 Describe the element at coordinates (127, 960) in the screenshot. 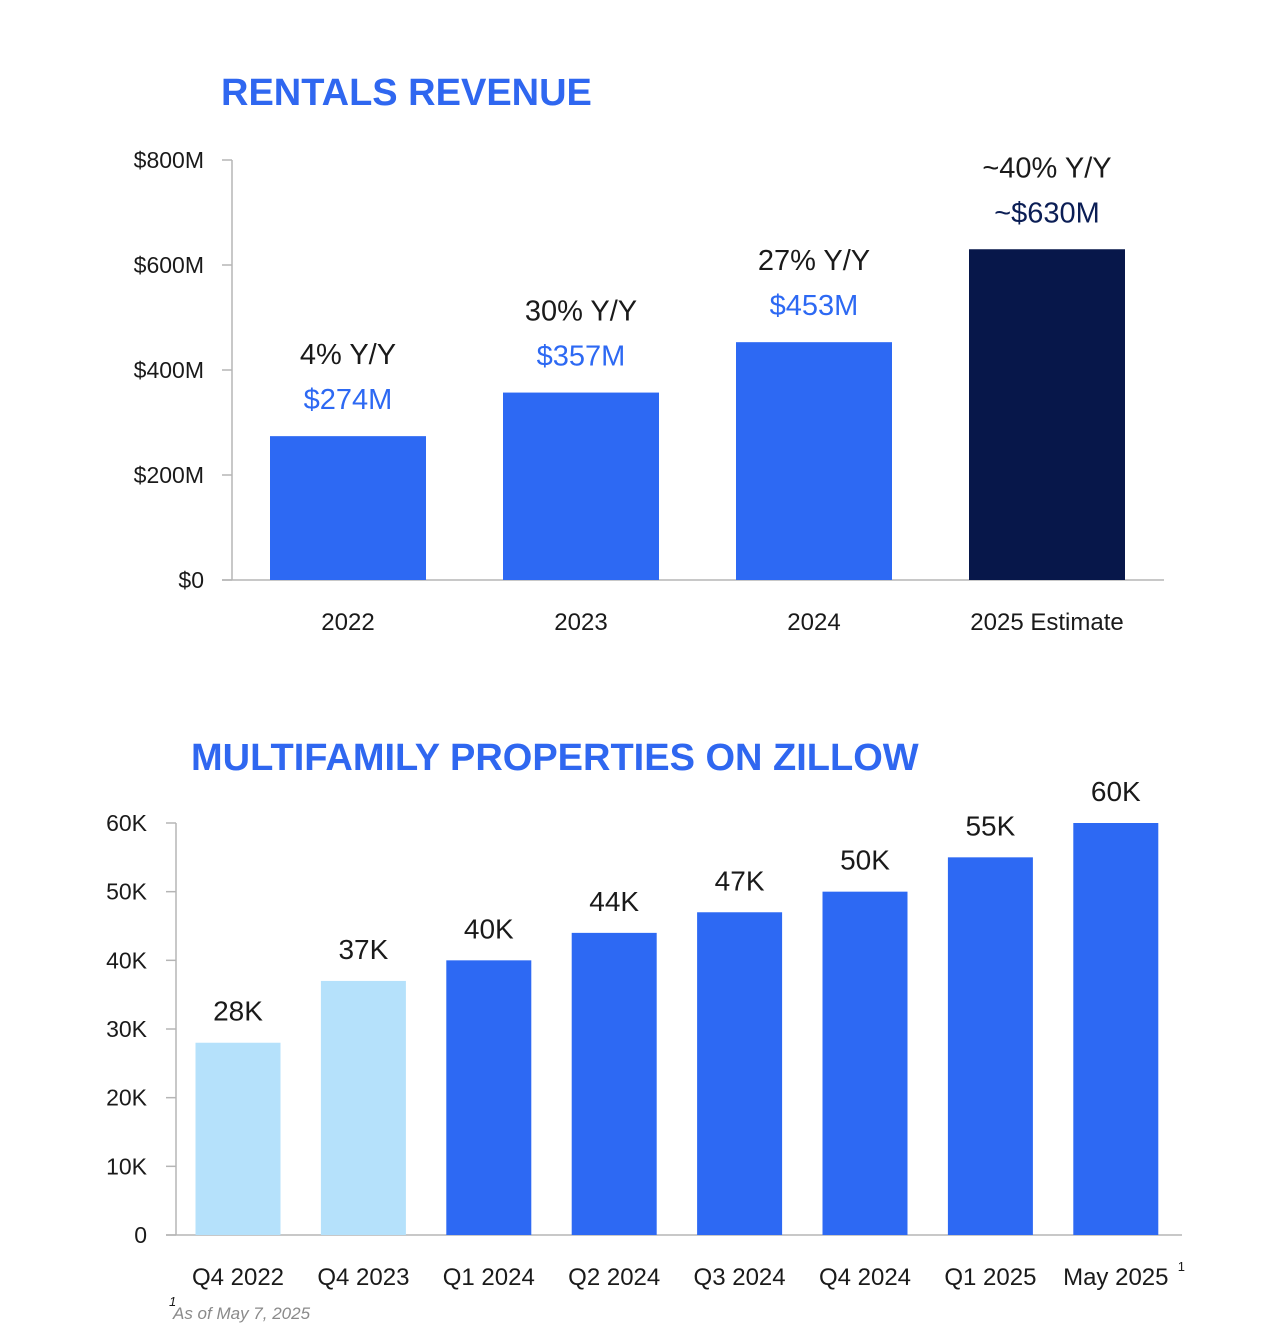

I see `y-tick-label: 40K` at that location.